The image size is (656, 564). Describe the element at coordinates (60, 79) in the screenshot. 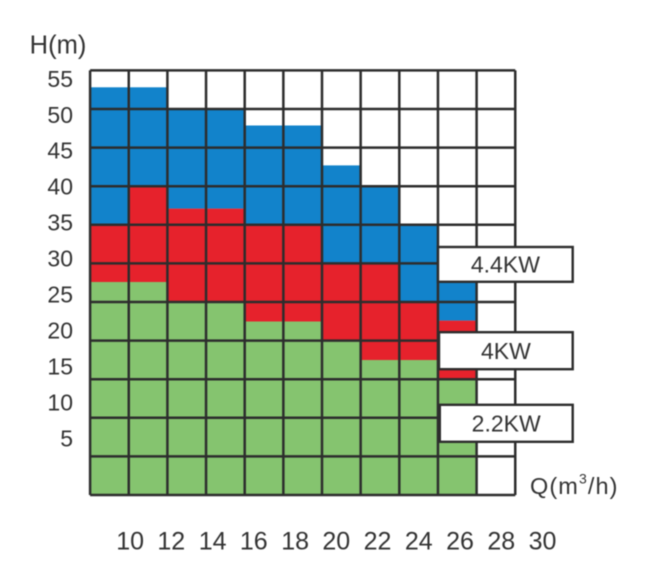

I see `svg-text: 55` at that location.